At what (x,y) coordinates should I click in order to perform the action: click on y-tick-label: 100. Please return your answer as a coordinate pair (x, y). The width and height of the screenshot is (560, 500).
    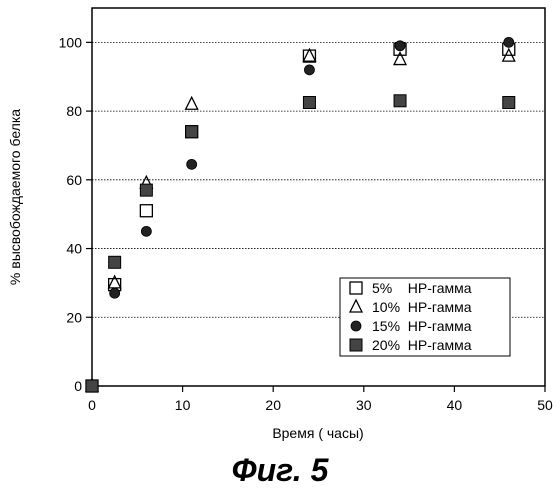
    Looking at the image, I should click on (71, 42).